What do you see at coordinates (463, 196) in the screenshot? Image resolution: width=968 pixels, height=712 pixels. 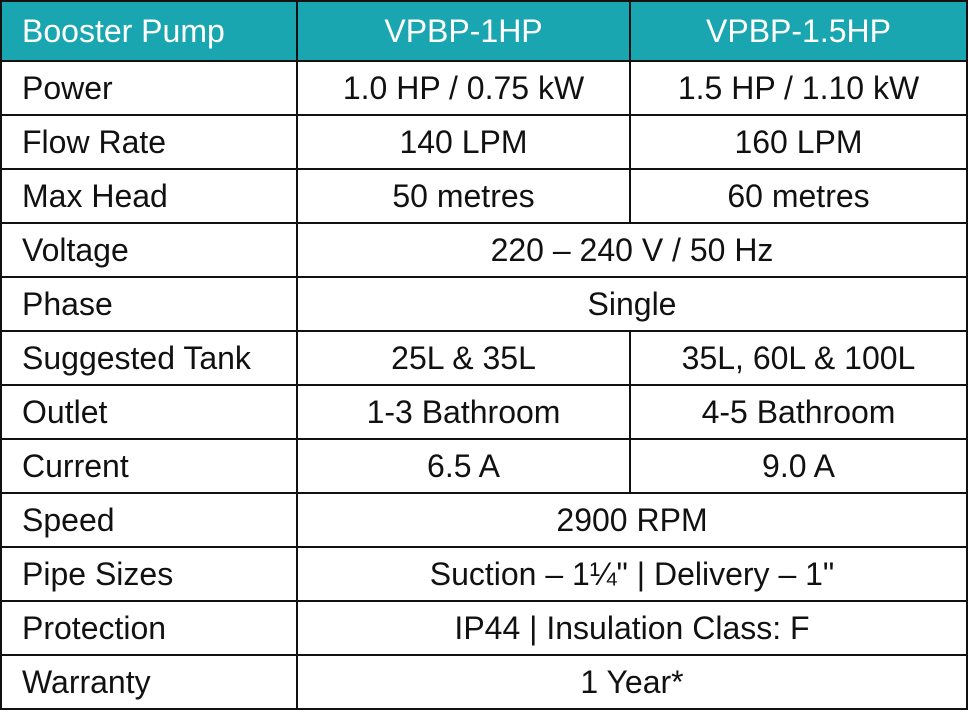 I see `value-model-1: 50 metres` at bounding box center [463, 196].